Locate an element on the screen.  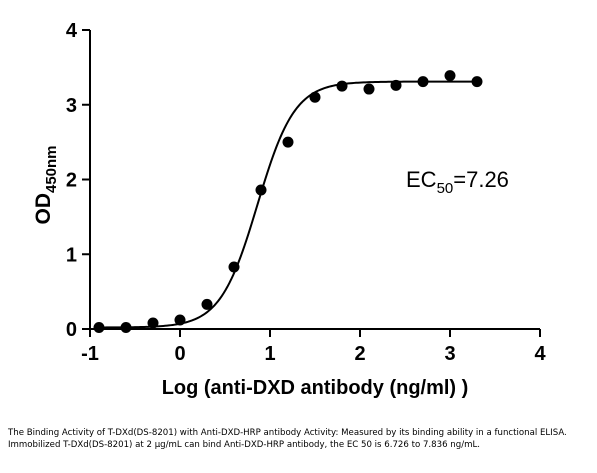
ec50-subscript: 50 is located at coordinates (445, 188).